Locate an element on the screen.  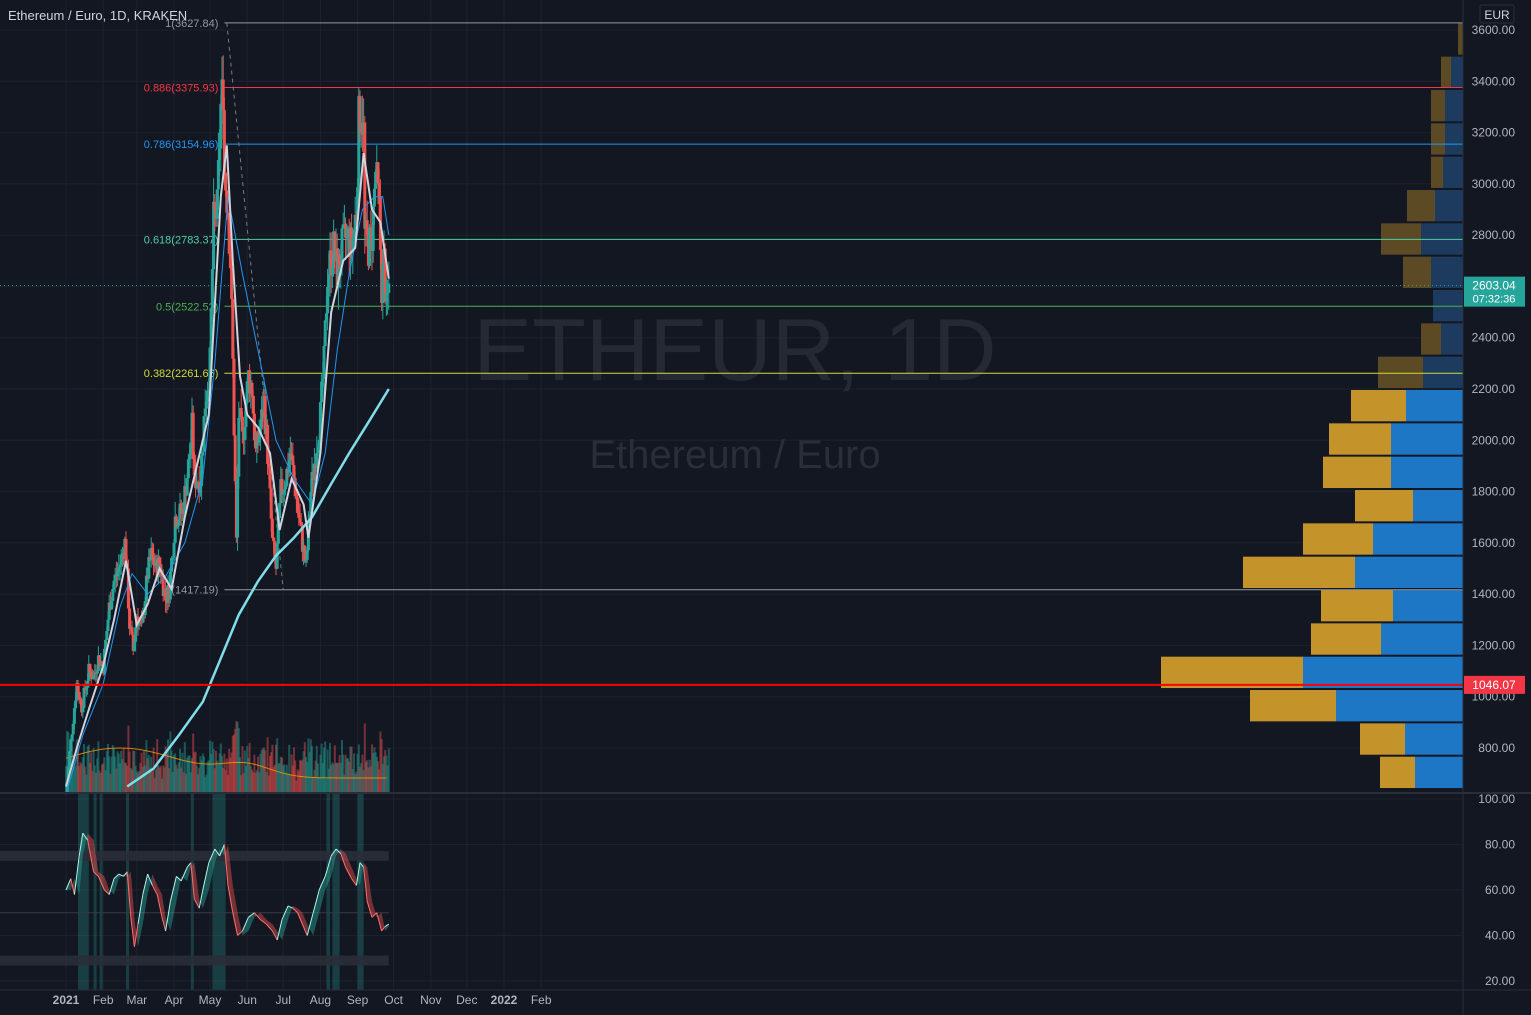
ma-mid-line is located at coordinates (227, 495).